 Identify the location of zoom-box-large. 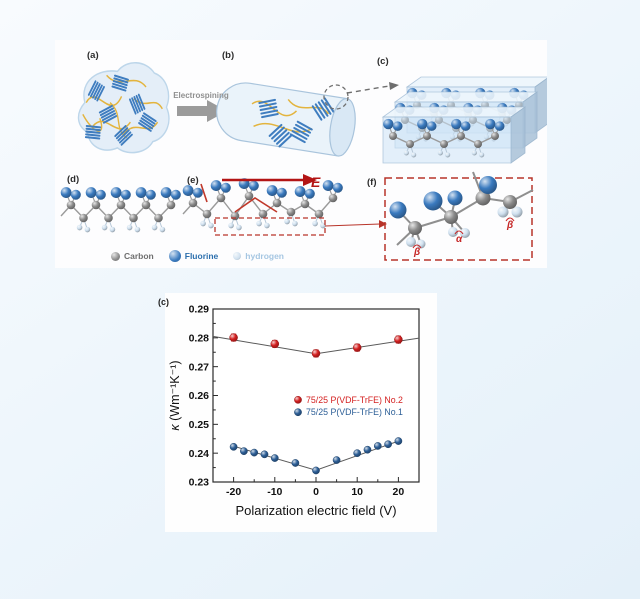
(458, 219).